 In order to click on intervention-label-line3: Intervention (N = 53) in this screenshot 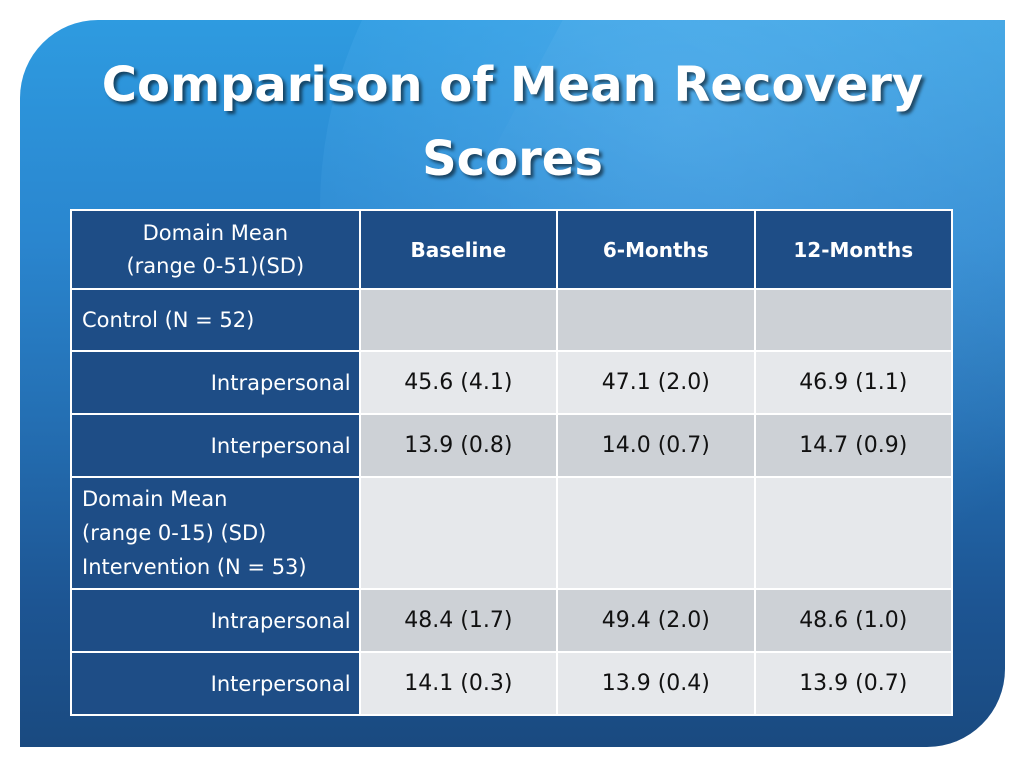, I will do `click(194, 567)`.